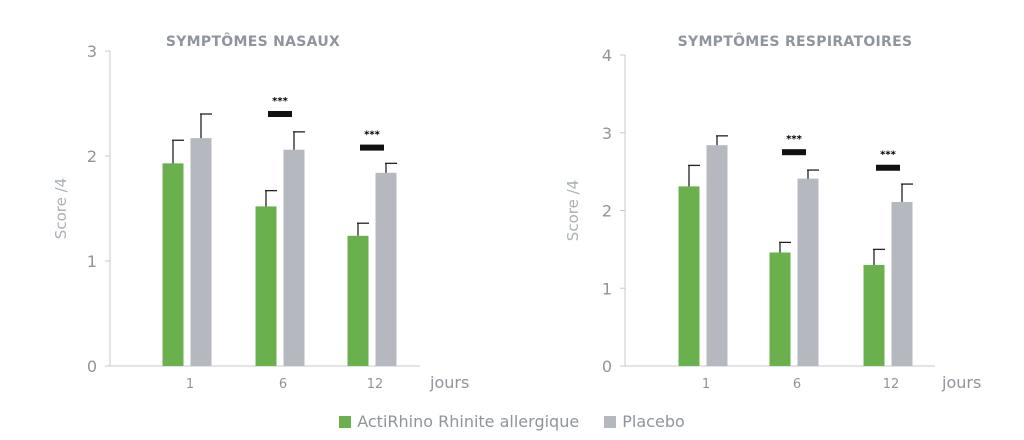 The width and height of the screenshot is (1024, 440). Describe the element at coordinates (607, 133) in the screenshot. I see `chart2-y-tick-label: 3` at that location.